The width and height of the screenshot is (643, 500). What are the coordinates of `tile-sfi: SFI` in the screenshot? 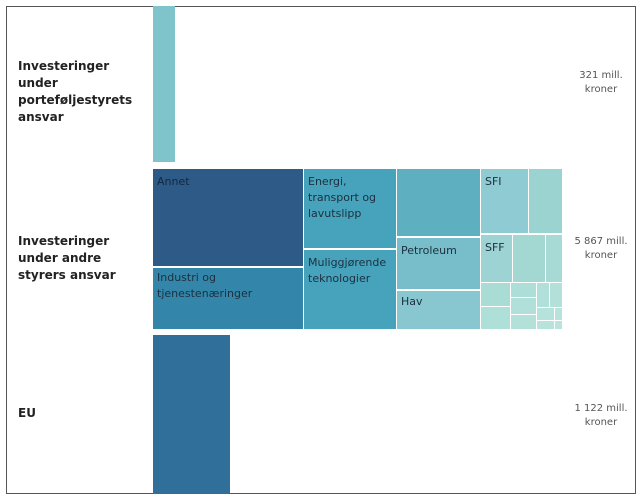 It's located at (504, 201).